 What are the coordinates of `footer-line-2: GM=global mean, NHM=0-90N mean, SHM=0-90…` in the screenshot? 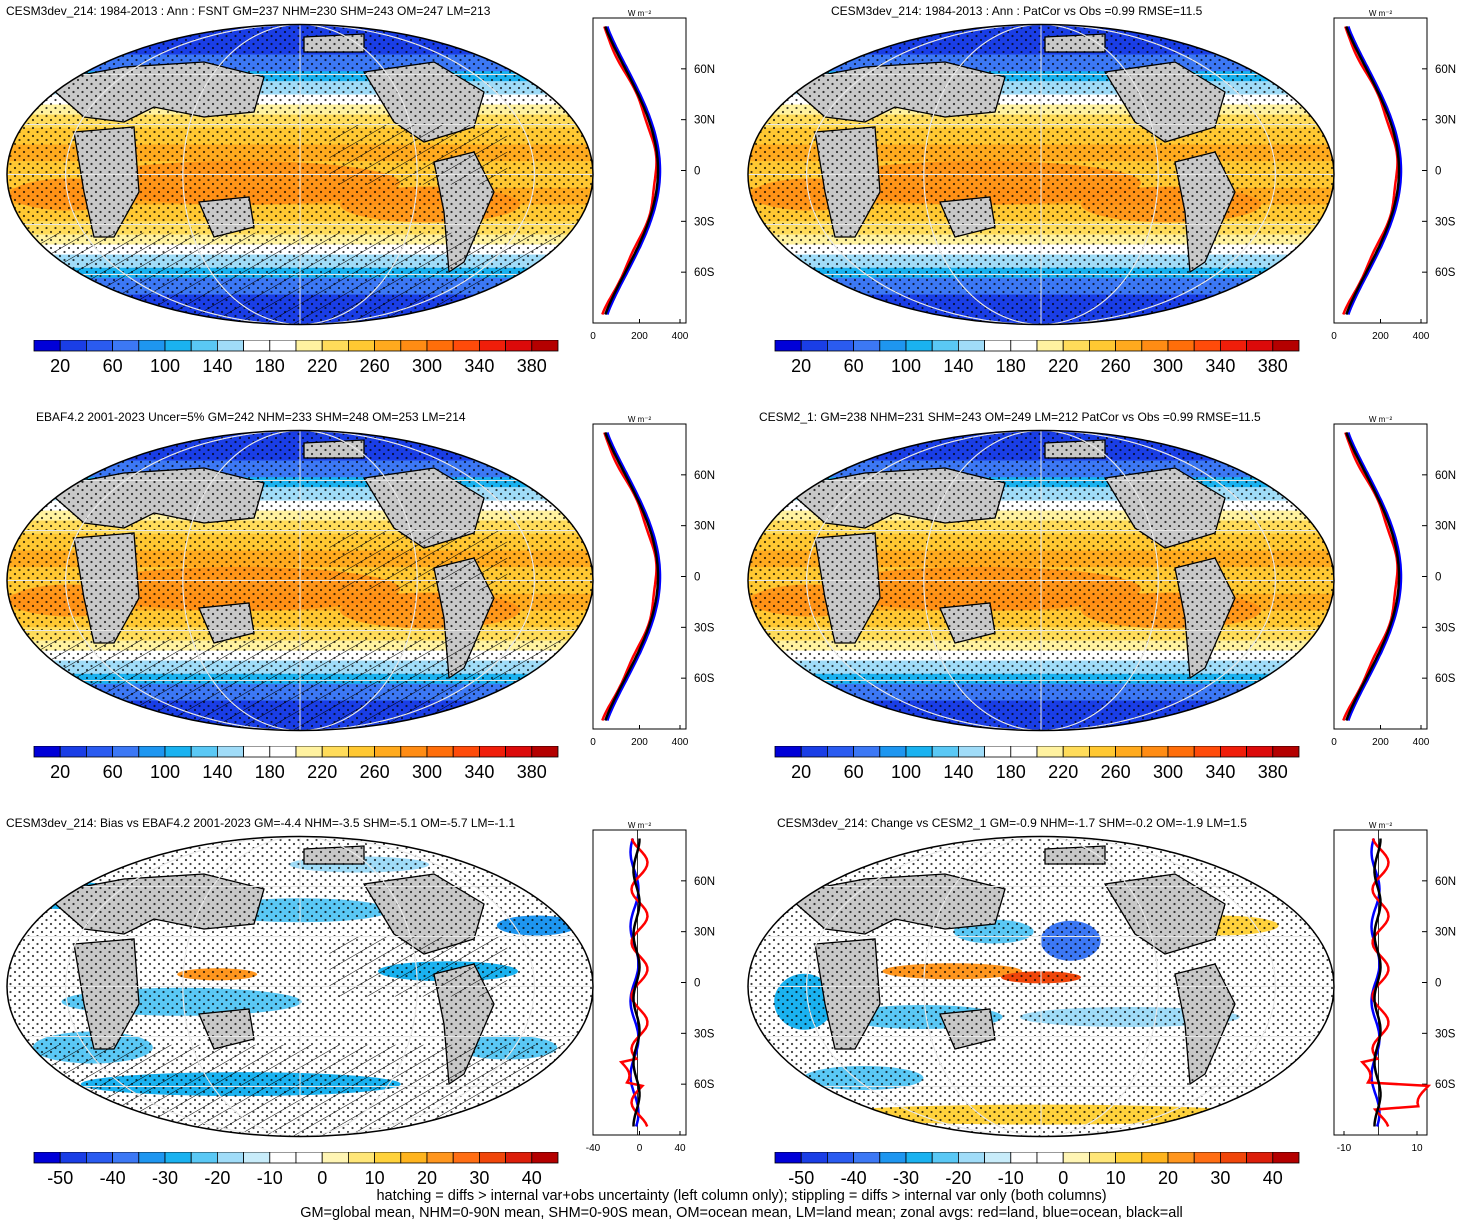 It's located at (741, 1213).